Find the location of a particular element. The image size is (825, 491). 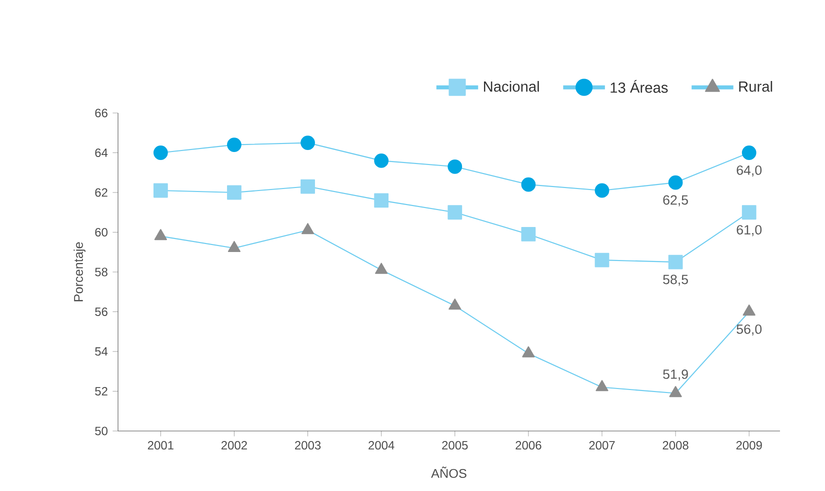

data-label: 64,0 is located at coordinates (749, 170).